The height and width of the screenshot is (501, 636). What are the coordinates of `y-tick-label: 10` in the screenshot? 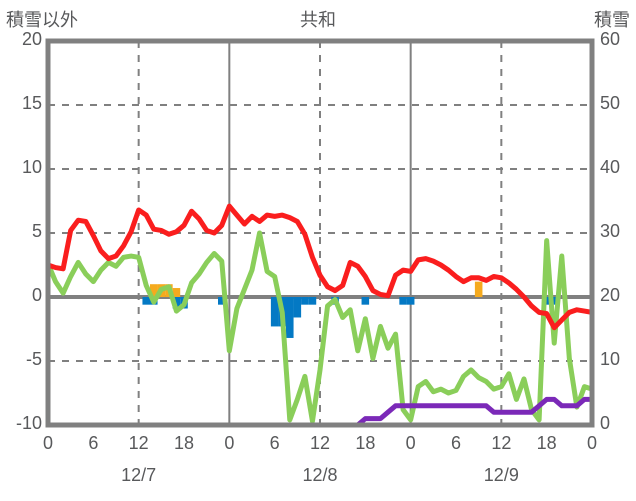 It's located at (31, 167).